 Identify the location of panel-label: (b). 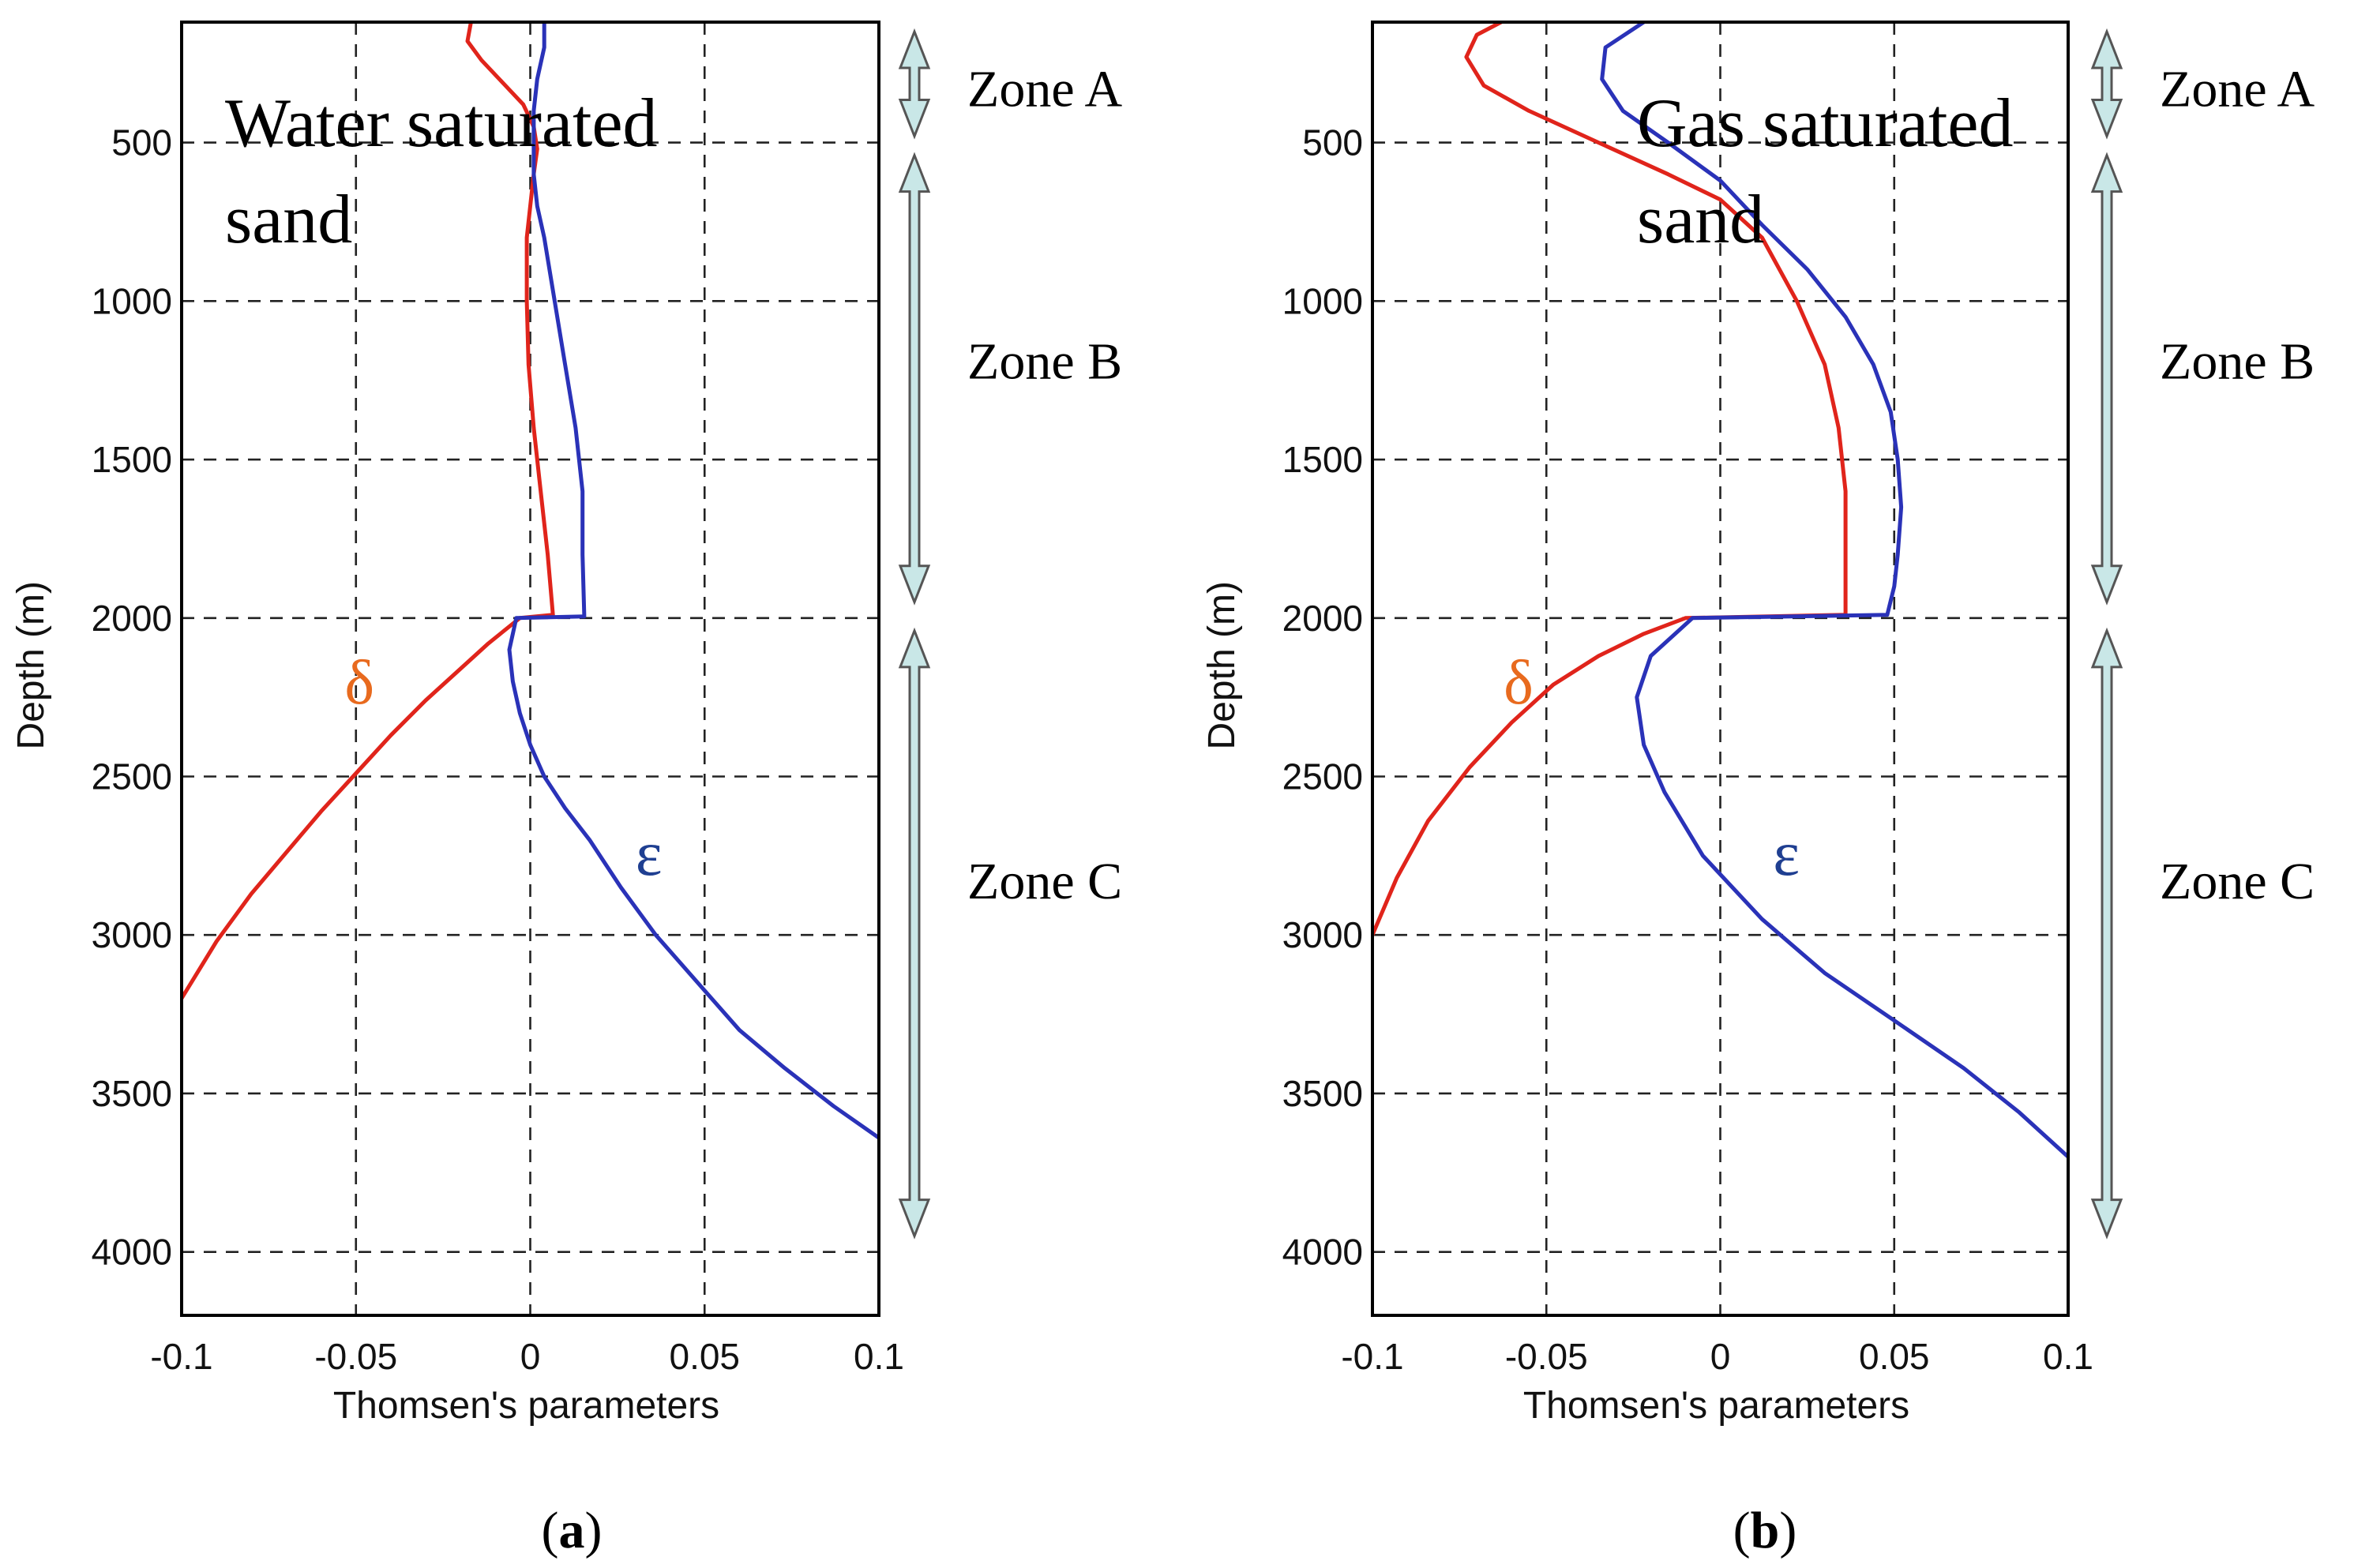
(1765, 1530).